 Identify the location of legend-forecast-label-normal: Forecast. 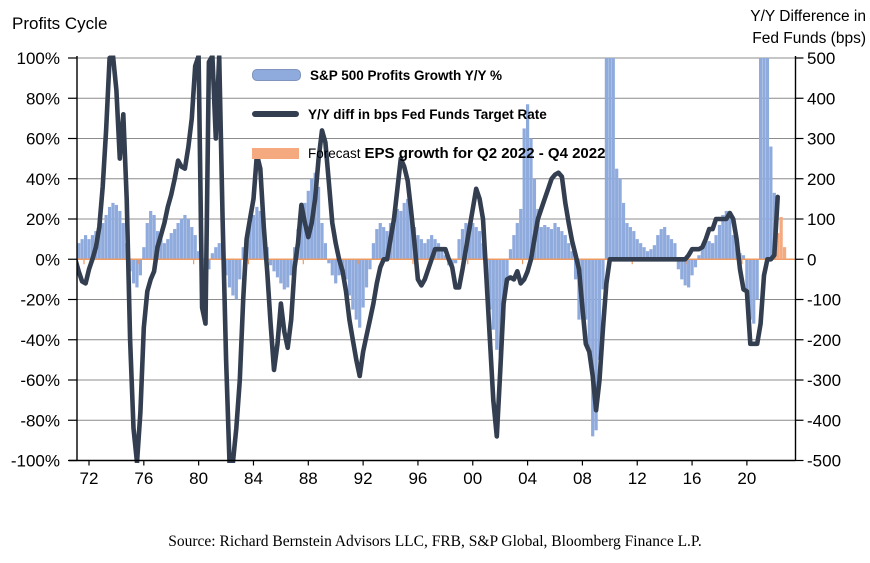
(334, 153).